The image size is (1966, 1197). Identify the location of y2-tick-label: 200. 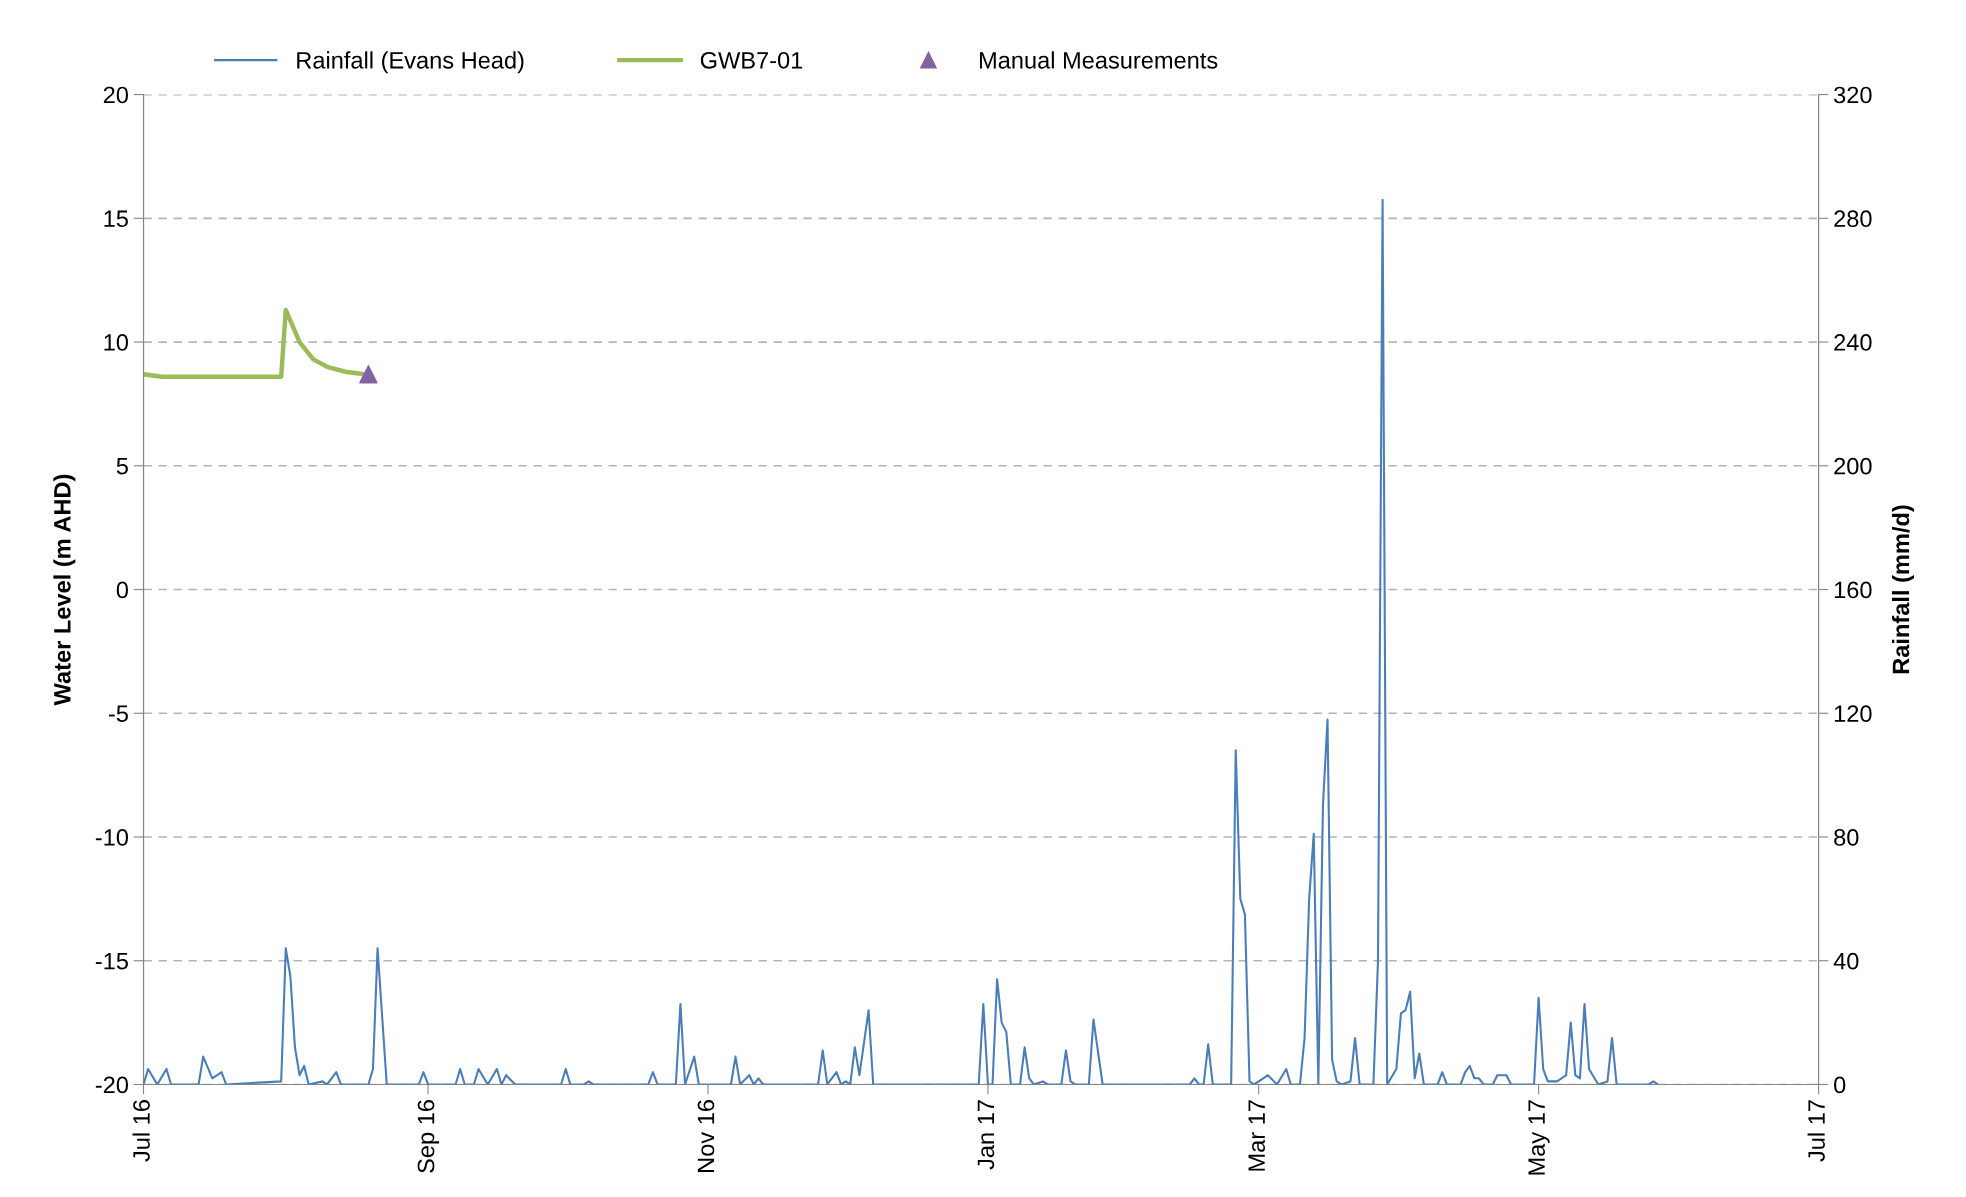
(1853, 466).